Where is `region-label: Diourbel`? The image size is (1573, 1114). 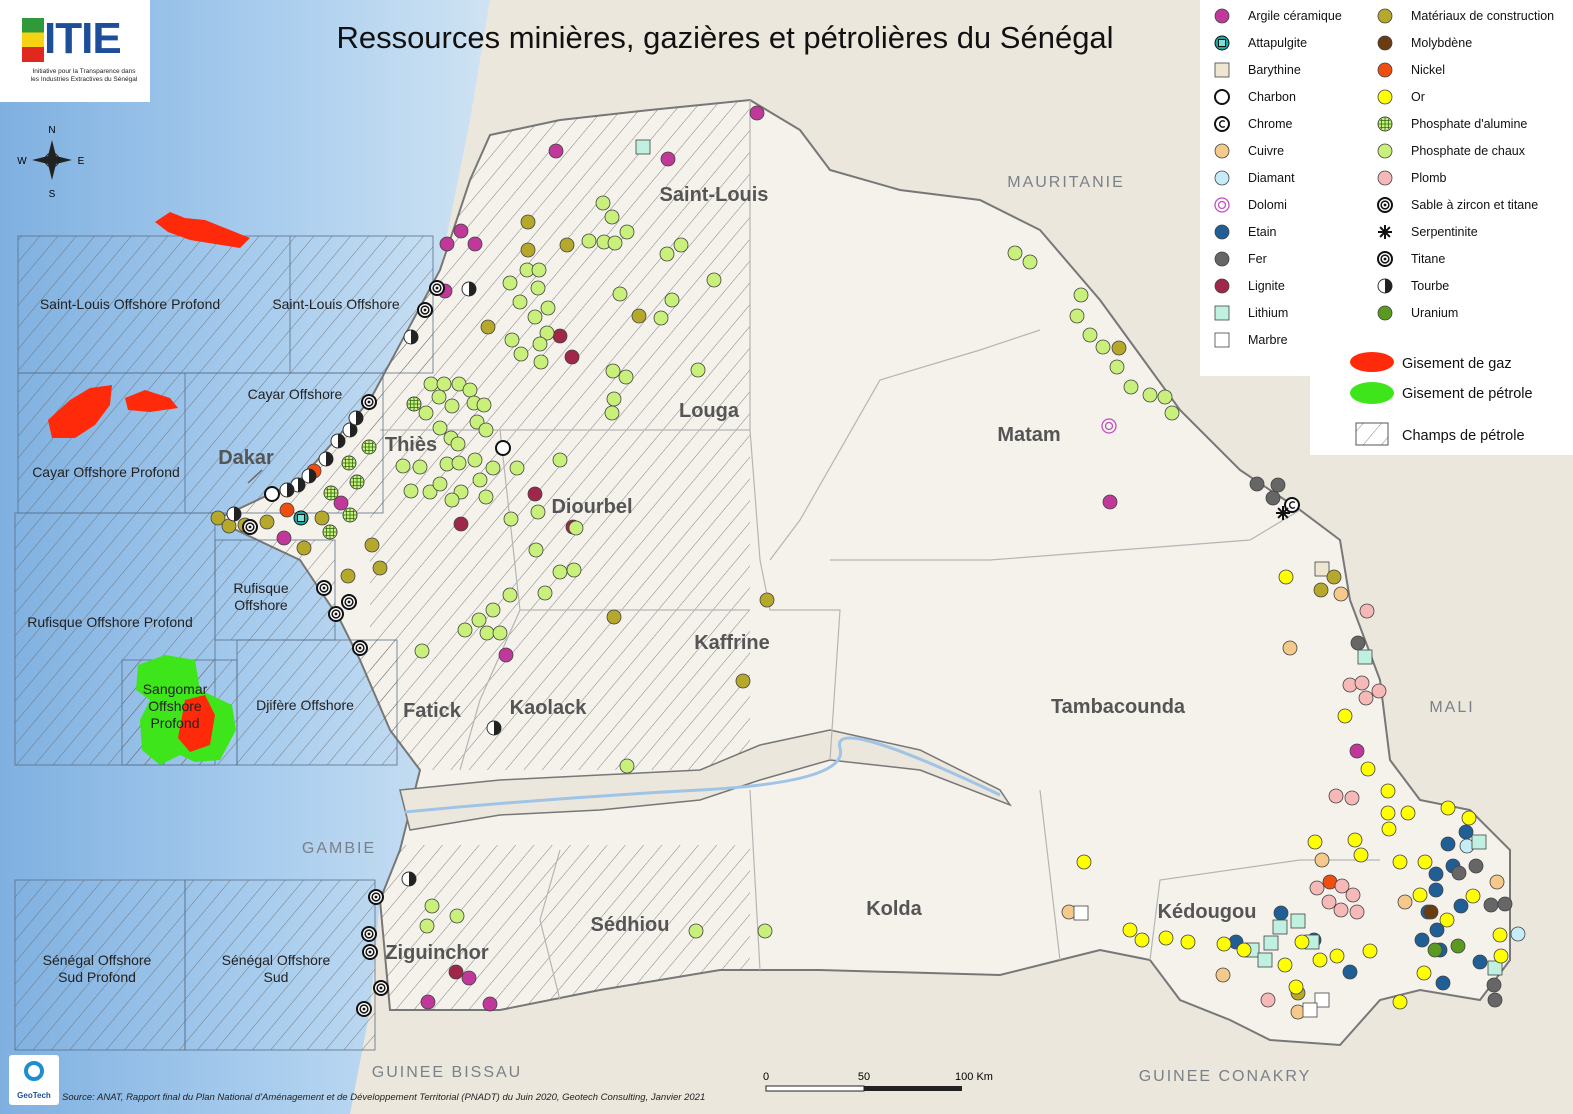 region-label: Diourbel is located at coordinates (591, 507).